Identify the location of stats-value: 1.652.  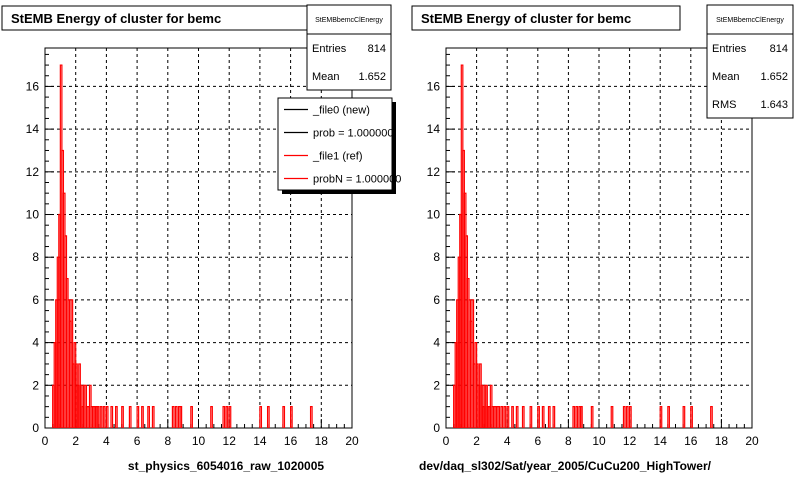
(372, 77).